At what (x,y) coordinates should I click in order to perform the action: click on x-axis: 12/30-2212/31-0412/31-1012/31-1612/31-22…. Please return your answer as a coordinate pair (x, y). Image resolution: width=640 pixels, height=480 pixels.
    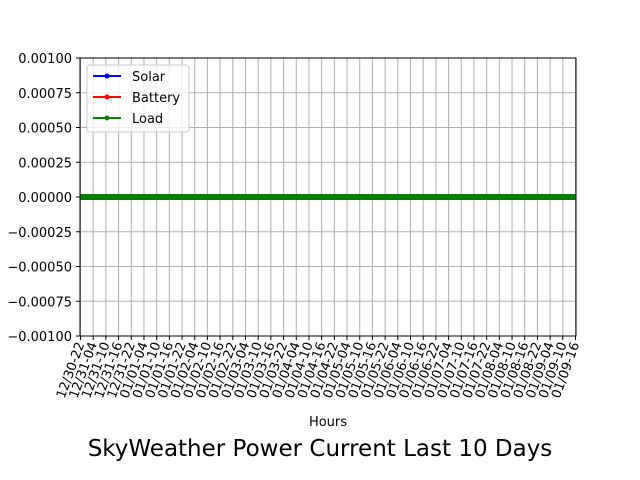
    Looking at the image, I should click on (318, 368).